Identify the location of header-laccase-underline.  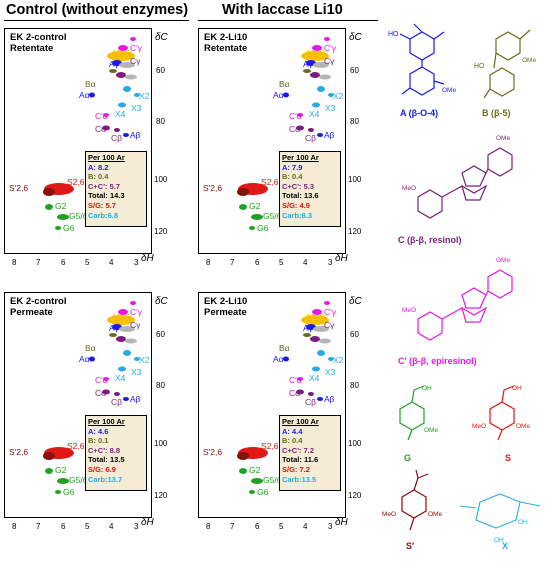
(288, 20).